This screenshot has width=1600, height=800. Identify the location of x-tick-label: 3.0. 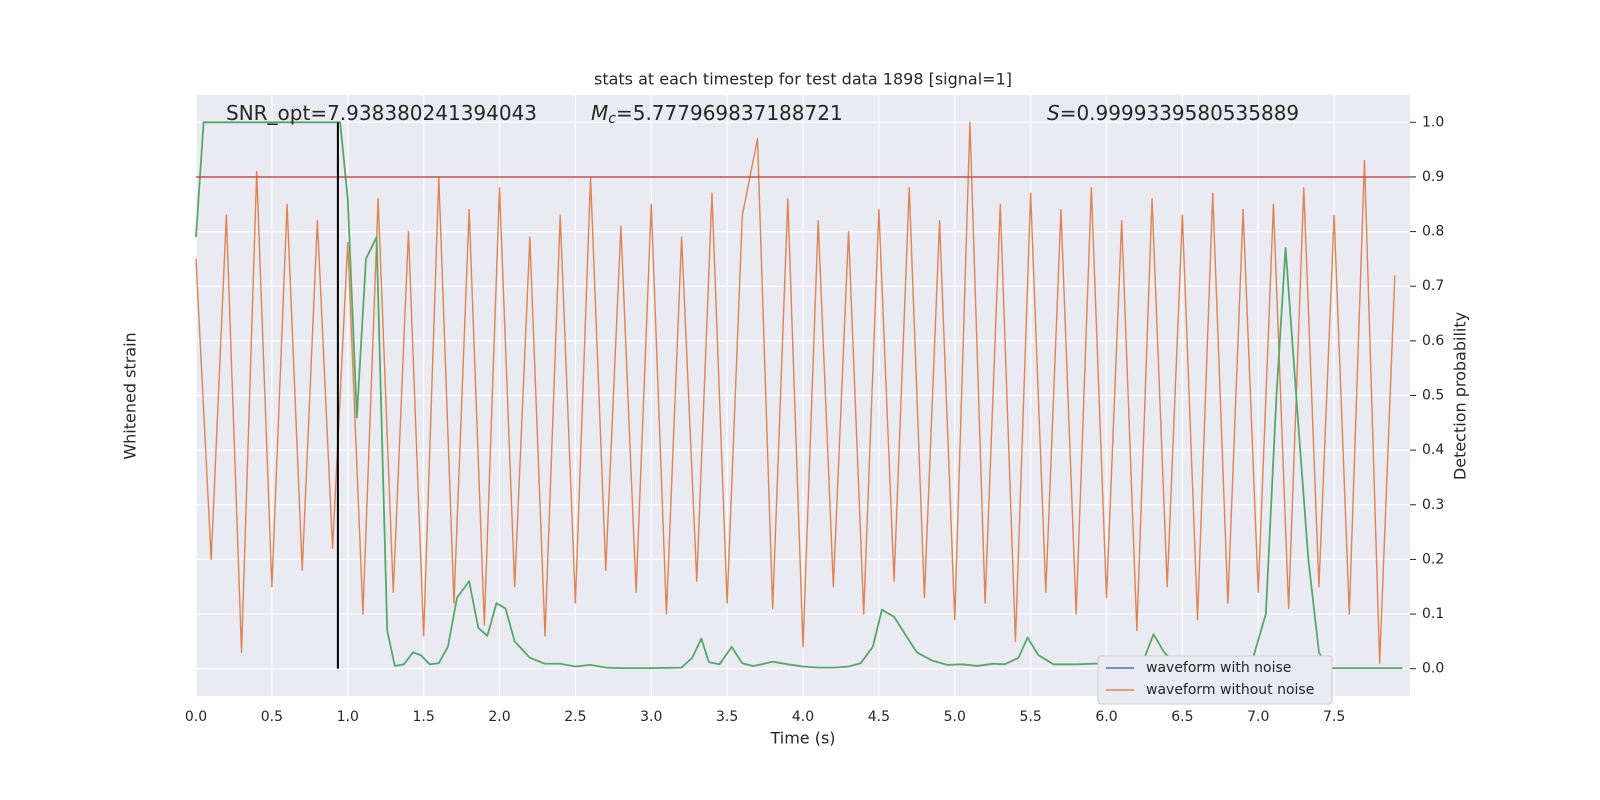
(651, 717).